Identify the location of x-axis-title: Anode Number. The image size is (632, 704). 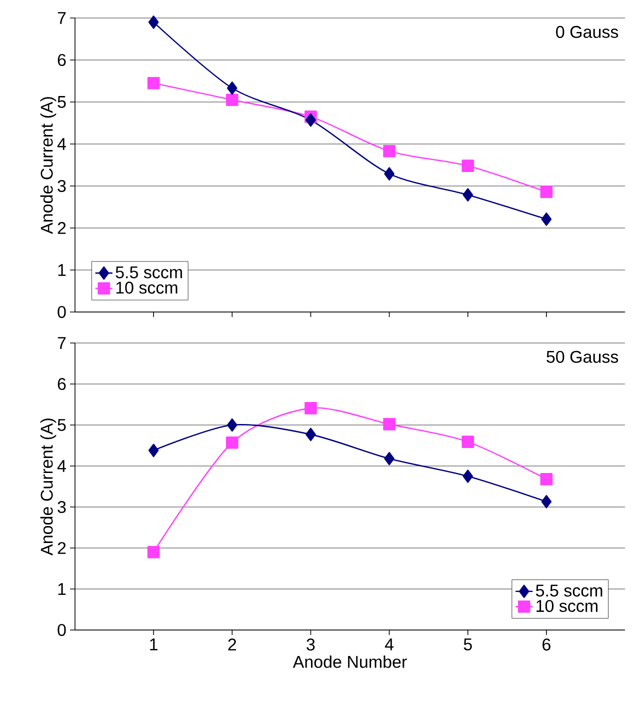
(349, 661).